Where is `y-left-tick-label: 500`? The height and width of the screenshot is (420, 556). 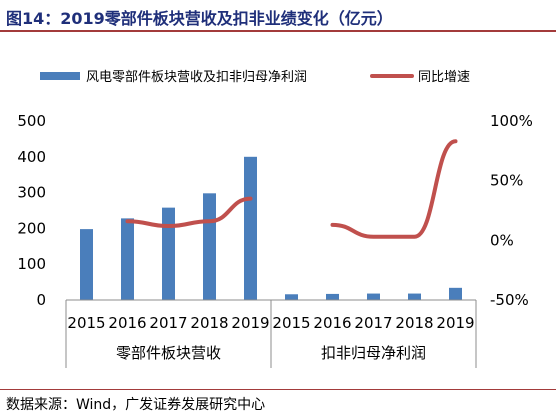
y-left-tick-label: 500 is located at coordinates (31, 121).